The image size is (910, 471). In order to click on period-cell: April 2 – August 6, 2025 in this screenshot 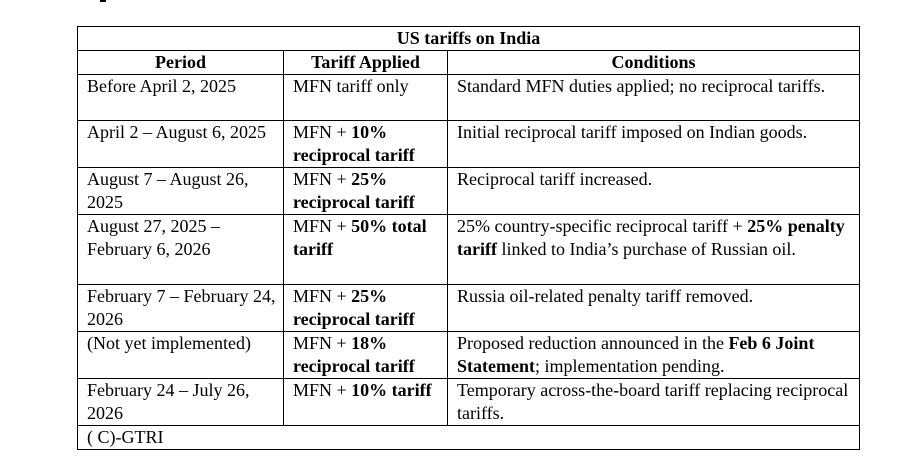, I will do `click(180, 144)`.